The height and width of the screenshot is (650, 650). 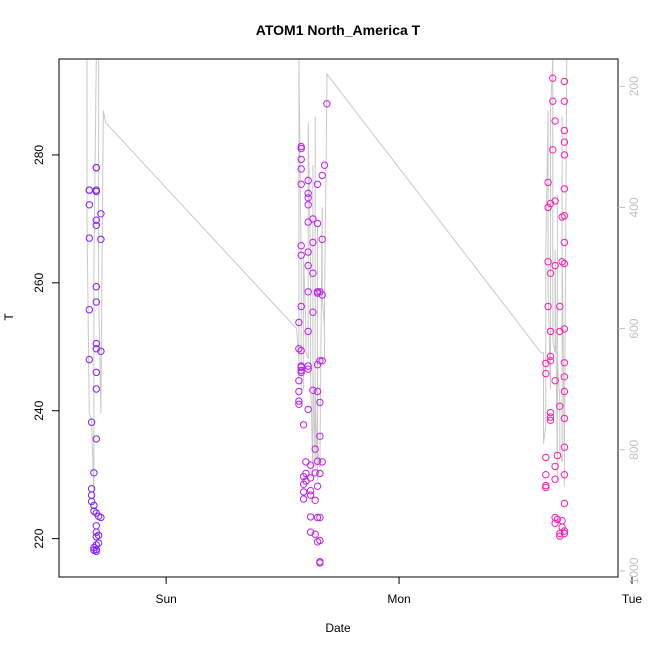 I want to click on y-tick-label: 240, so click(x=39, y=410).